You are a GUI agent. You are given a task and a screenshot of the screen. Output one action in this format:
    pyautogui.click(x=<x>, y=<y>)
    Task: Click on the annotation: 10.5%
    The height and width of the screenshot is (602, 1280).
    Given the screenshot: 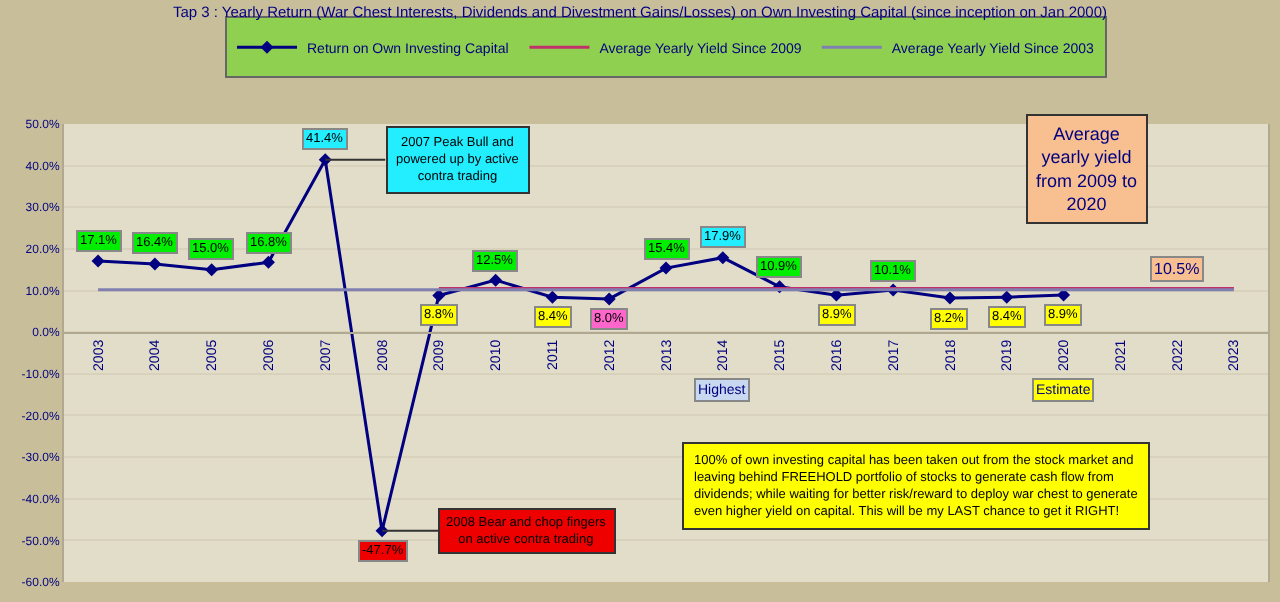 What is the action you would take?
    pyautogui.click(x=1177, y=269)
    